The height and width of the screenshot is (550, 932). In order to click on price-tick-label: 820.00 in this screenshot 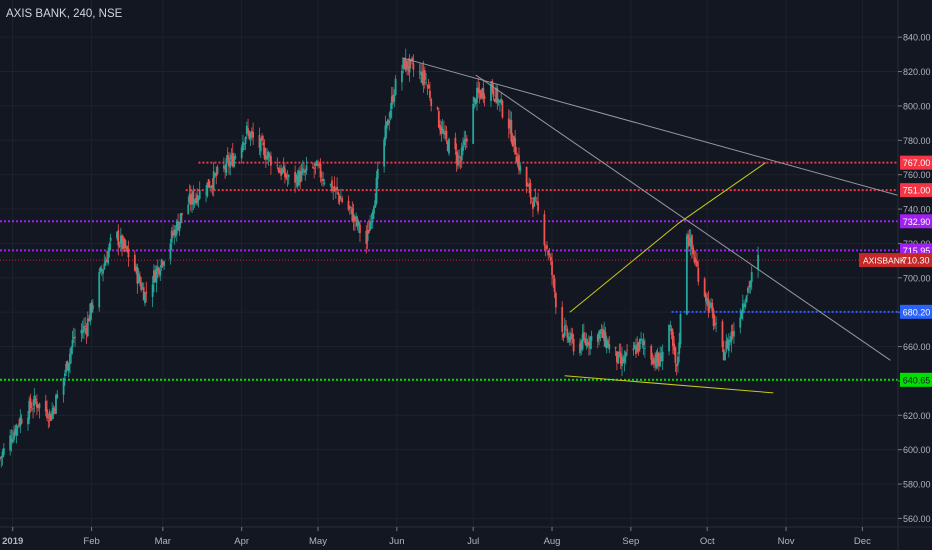, I will do `click(917, 72)`.